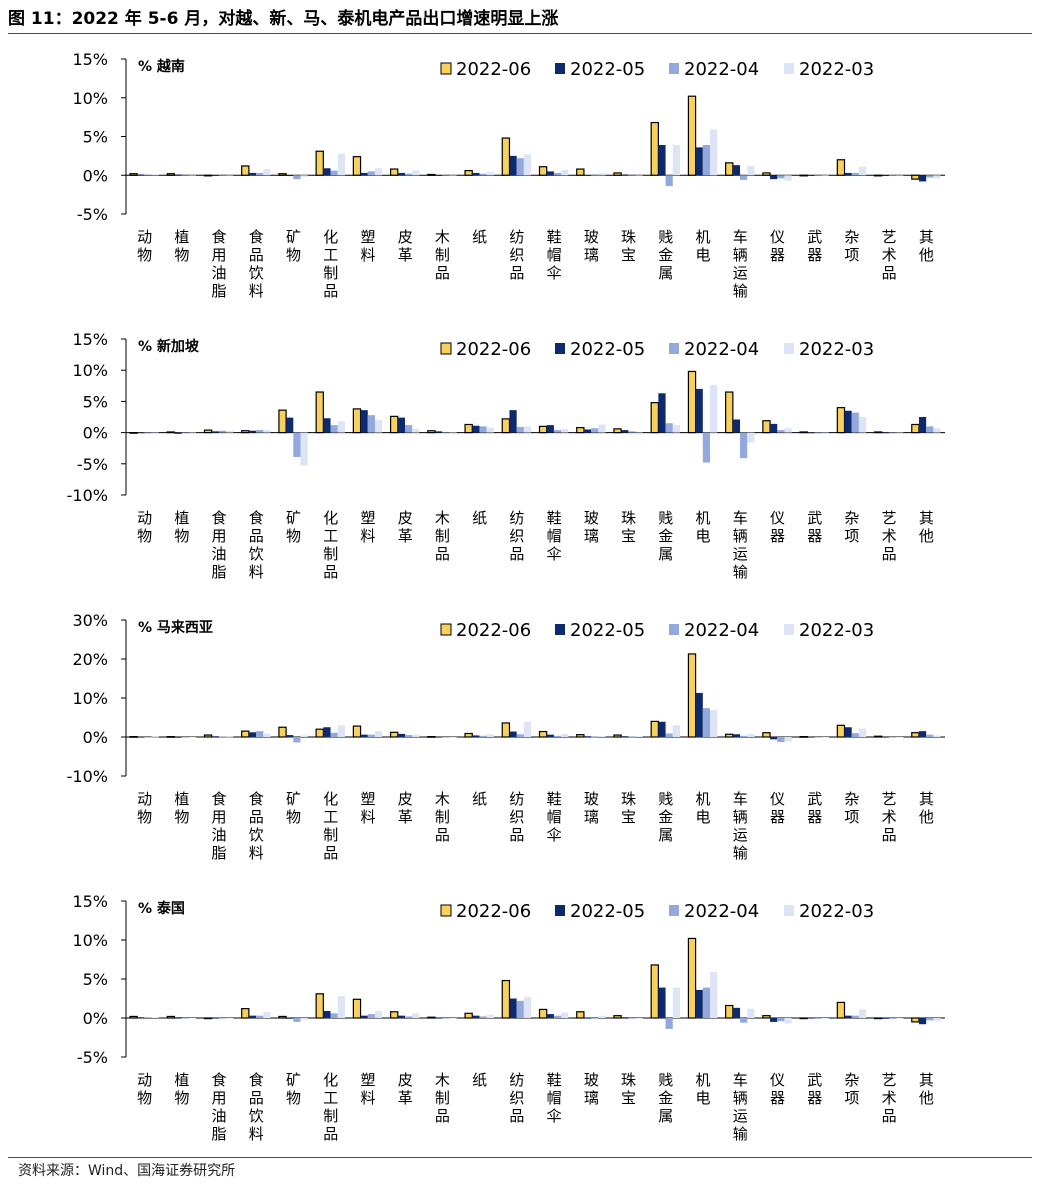 The image size is (1038, 1197). I want to click on category-label-char: 项, so click(851, 1098).